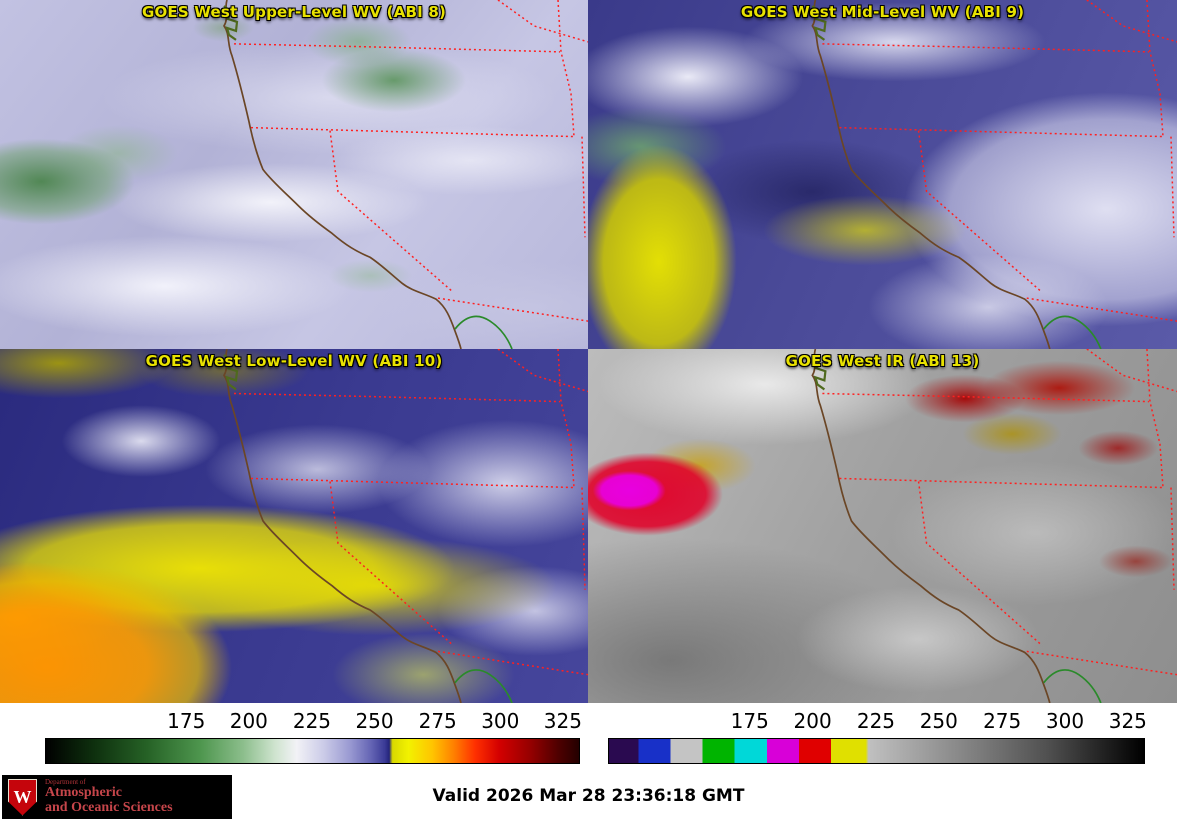 The width and height of the screenshot is (1177, 820). I want to click on panel-title-abi10: GOES West Low-Level WV (ABI 10), so click(294, 361).